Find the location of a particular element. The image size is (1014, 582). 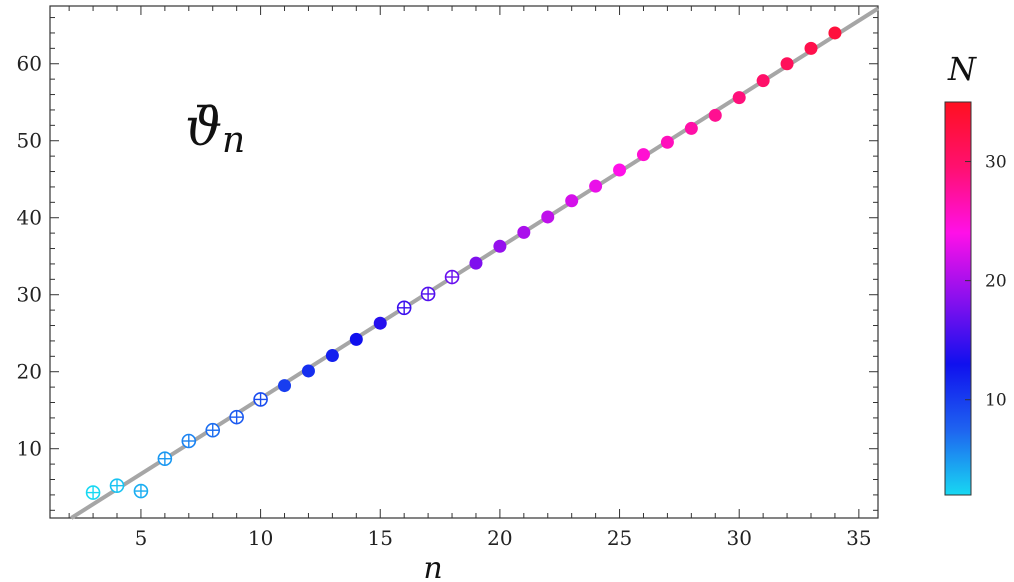

y-tick-label: 30 is located at coordinates (29, 295).